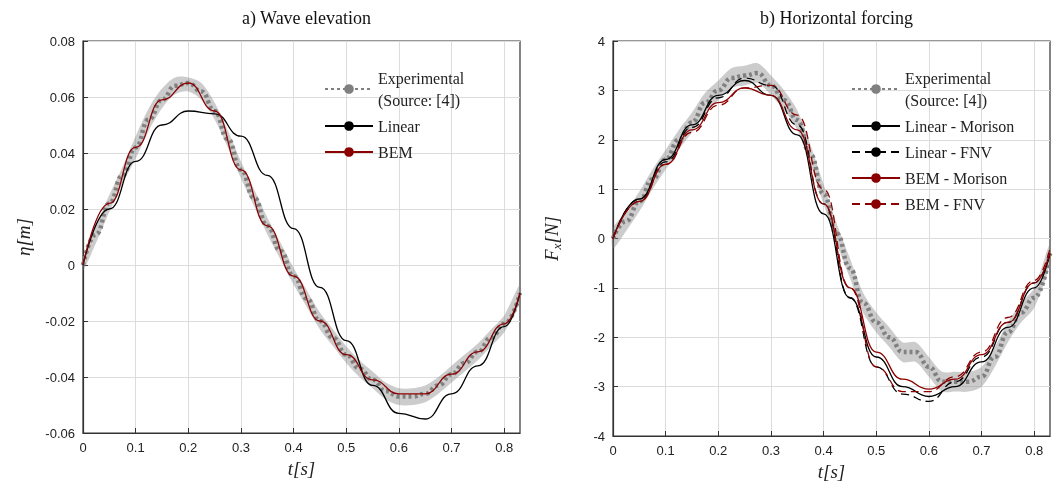 The image size is (1054, 486). Describe the element at coordinates (395, 152) in the screenshot. I see `legend-label: BEM` at that location.